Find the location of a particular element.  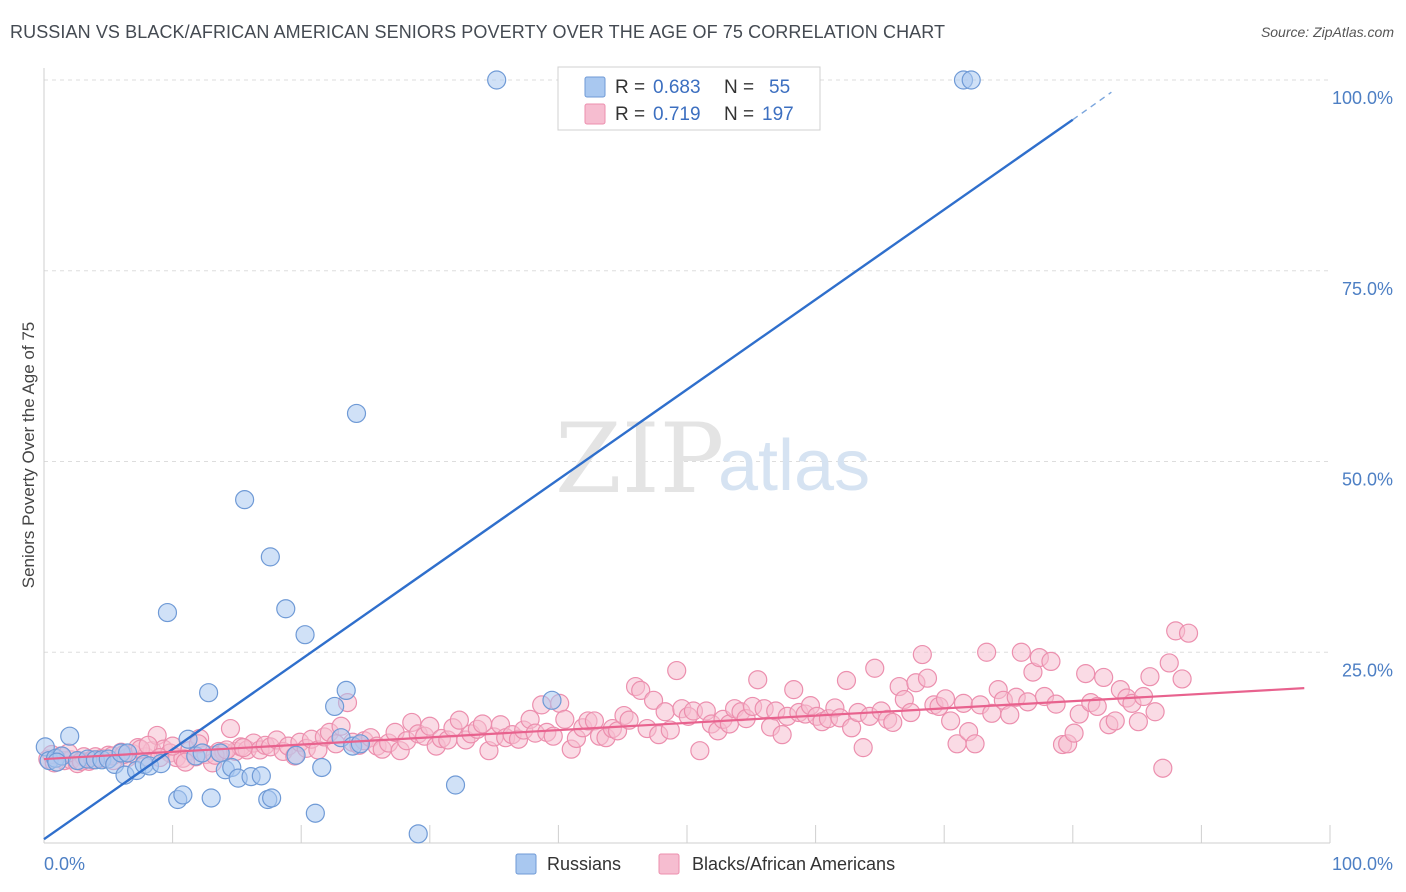

correlation-legend: R = 0.683 N = 55 R = 0.719 N = 197 is located at coordinates (689, 98).